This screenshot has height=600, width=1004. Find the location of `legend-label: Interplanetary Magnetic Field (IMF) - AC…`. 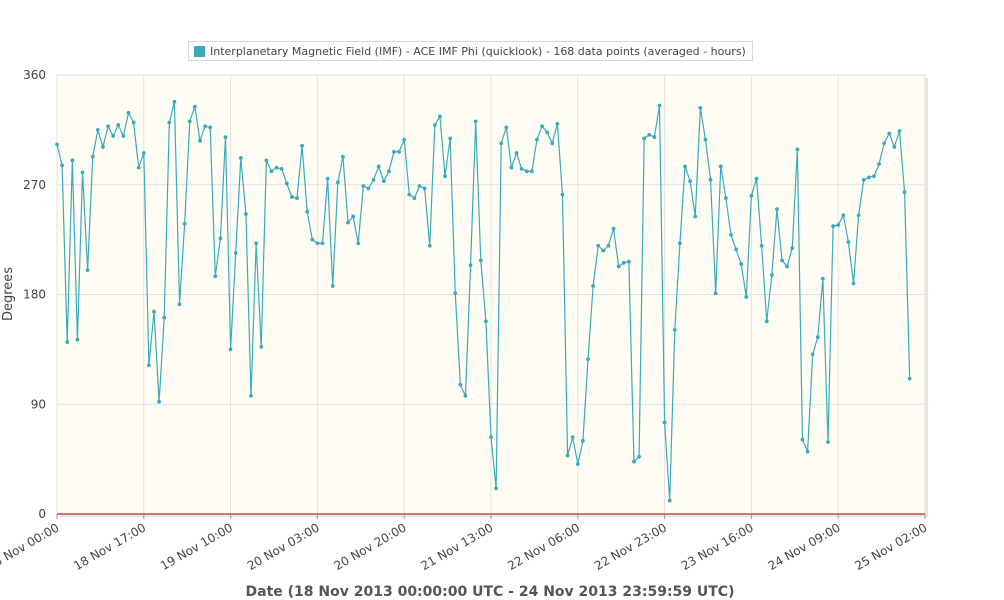

legend-label: Interplanetary Magnetic Field (IMF) - AC… is located at coordinates (478, 51).